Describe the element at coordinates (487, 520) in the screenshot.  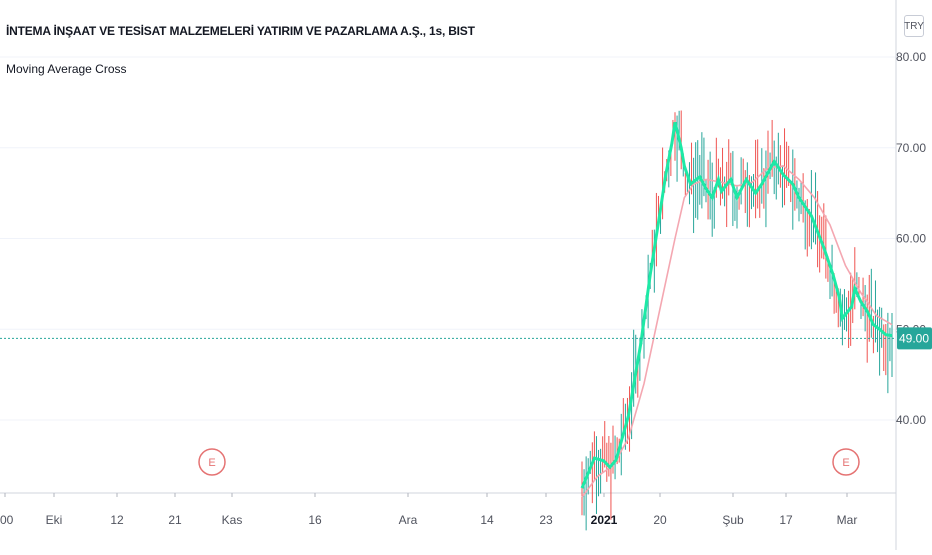
I see `x-tick-label: 14` at that location.